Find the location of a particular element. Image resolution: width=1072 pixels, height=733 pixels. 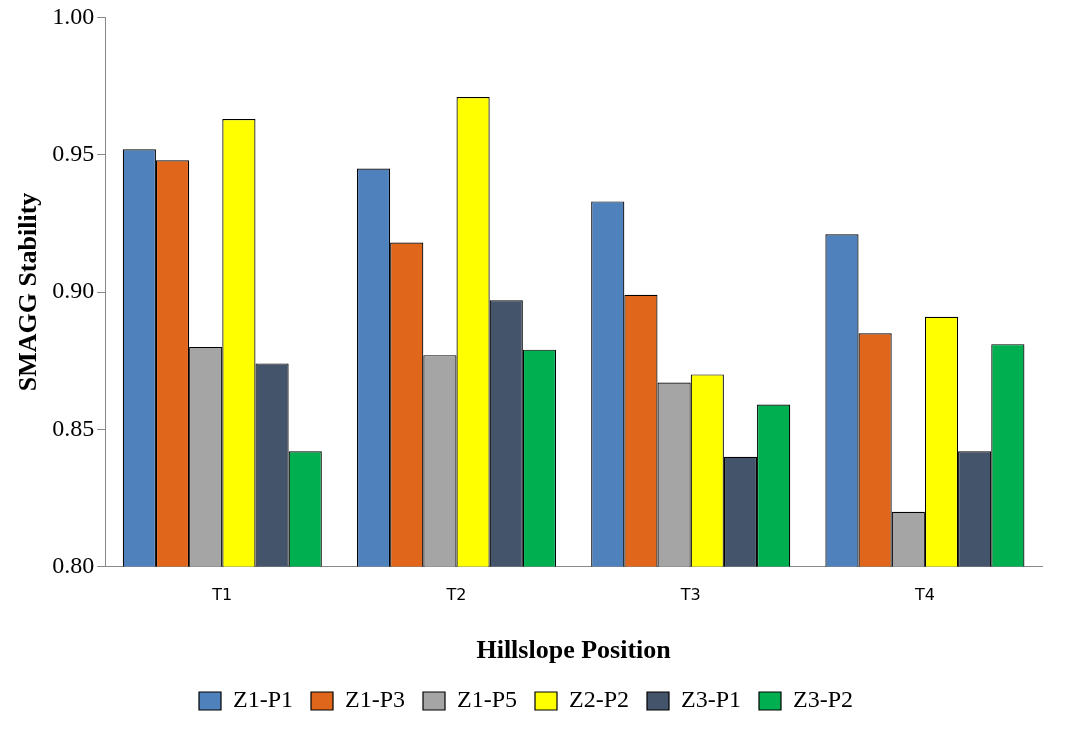

legend-label: Z3-P1 is located at coordinates (711, 699).